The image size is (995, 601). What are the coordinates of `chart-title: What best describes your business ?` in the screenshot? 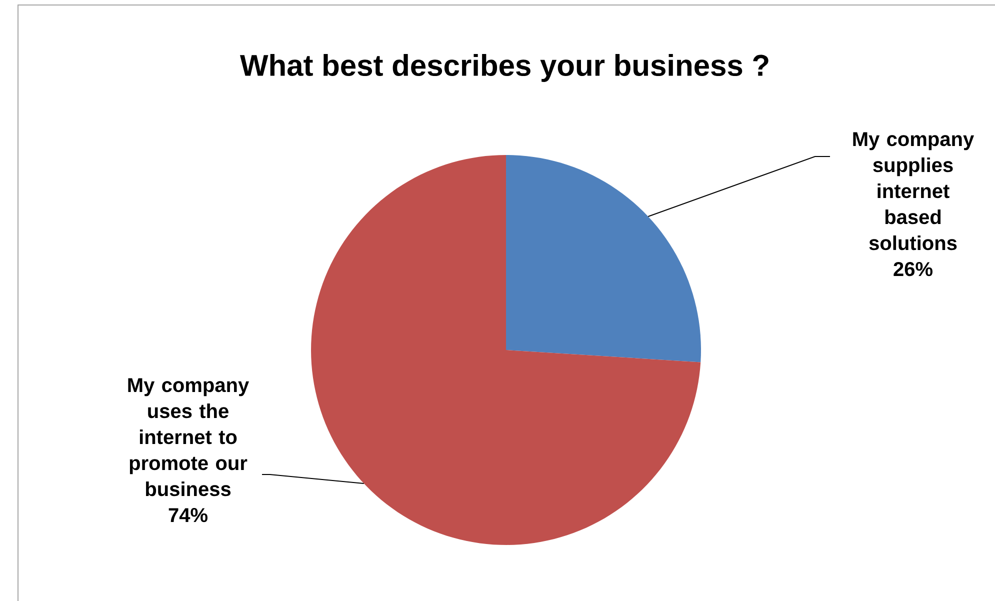 It's located at (504, 68).